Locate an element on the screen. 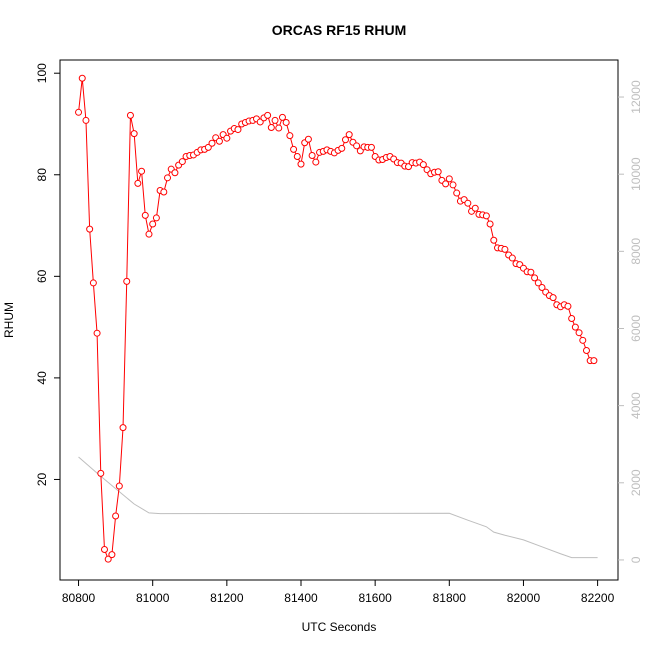 The width and height of the screenshot is (650, 650). y-tick-label: 20 is located at coordinates (42, 479).